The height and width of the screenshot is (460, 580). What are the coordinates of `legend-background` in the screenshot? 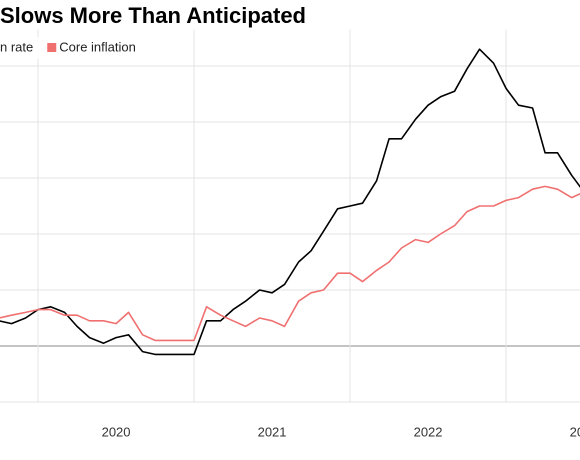 It's located at (70, 48).